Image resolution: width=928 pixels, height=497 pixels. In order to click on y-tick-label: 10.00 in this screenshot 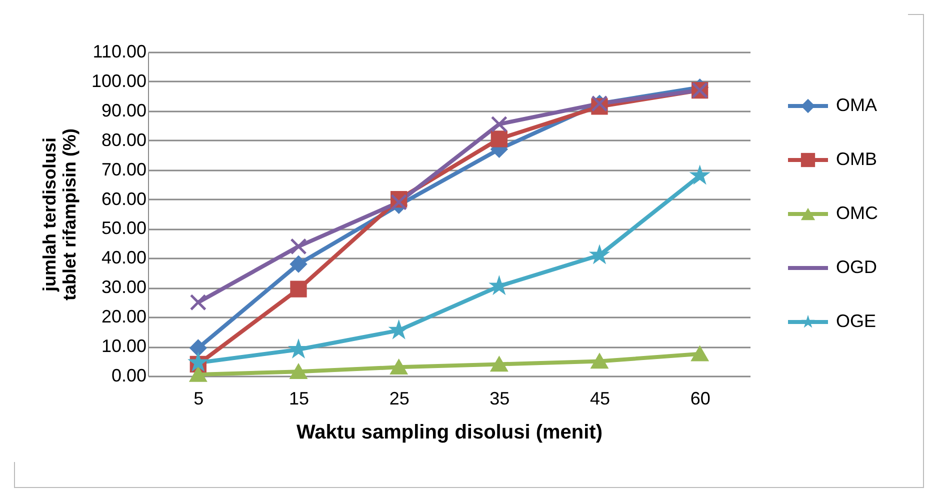, I will do `click(123, 346)`.